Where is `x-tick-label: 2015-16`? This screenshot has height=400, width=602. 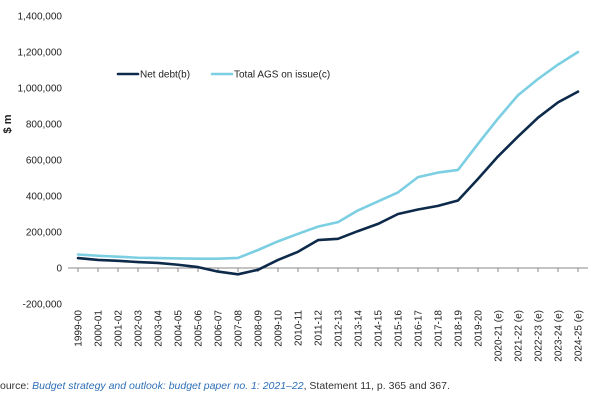
x-tick-label: 2015-16 is located at coordinates (399, 328).